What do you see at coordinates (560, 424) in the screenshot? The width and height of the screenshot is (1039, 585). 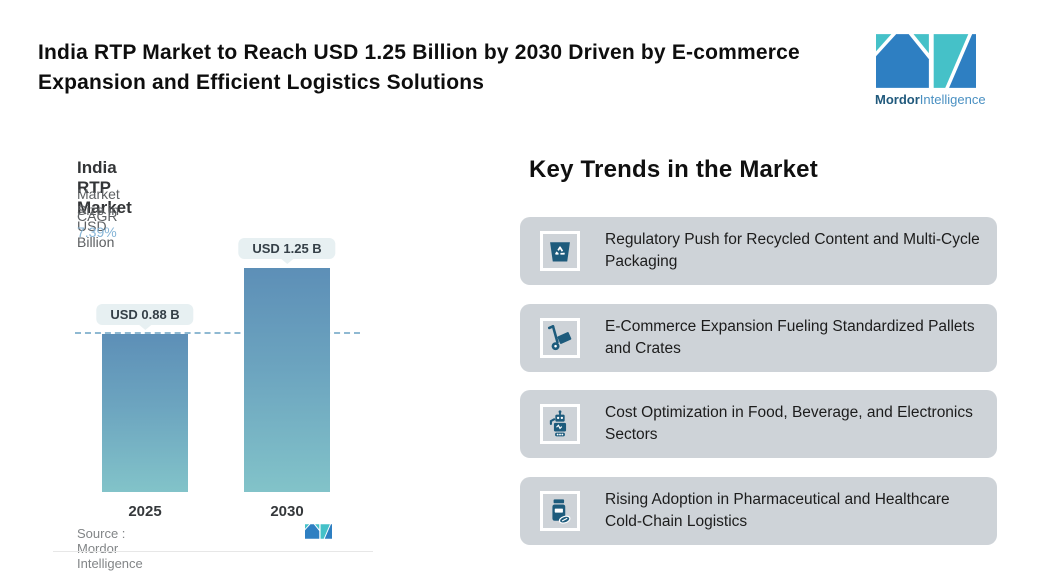 I see `robot-icon` at bounding box center [560, 424].